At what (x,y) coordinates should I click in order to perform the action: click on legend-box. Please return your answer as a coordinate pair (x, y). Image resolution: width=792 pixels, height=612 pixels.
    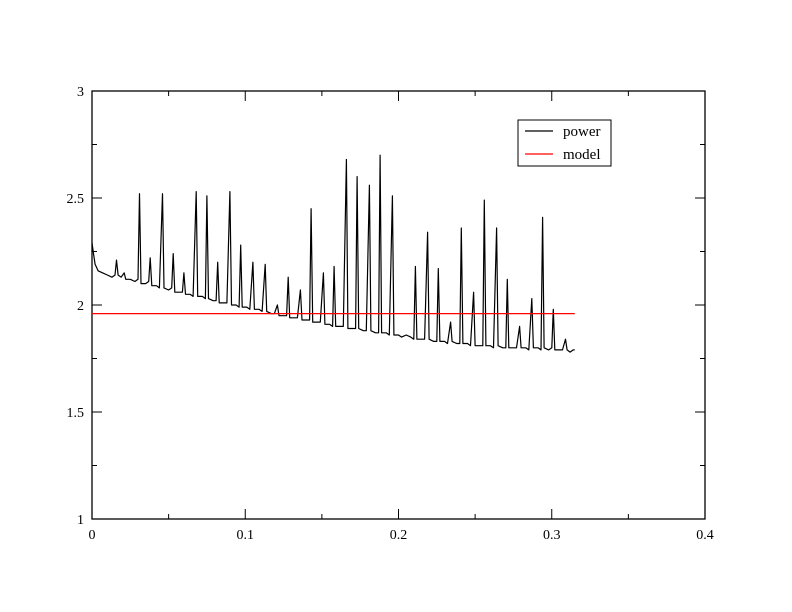
    Looking at the image, I should click on (564, 143).